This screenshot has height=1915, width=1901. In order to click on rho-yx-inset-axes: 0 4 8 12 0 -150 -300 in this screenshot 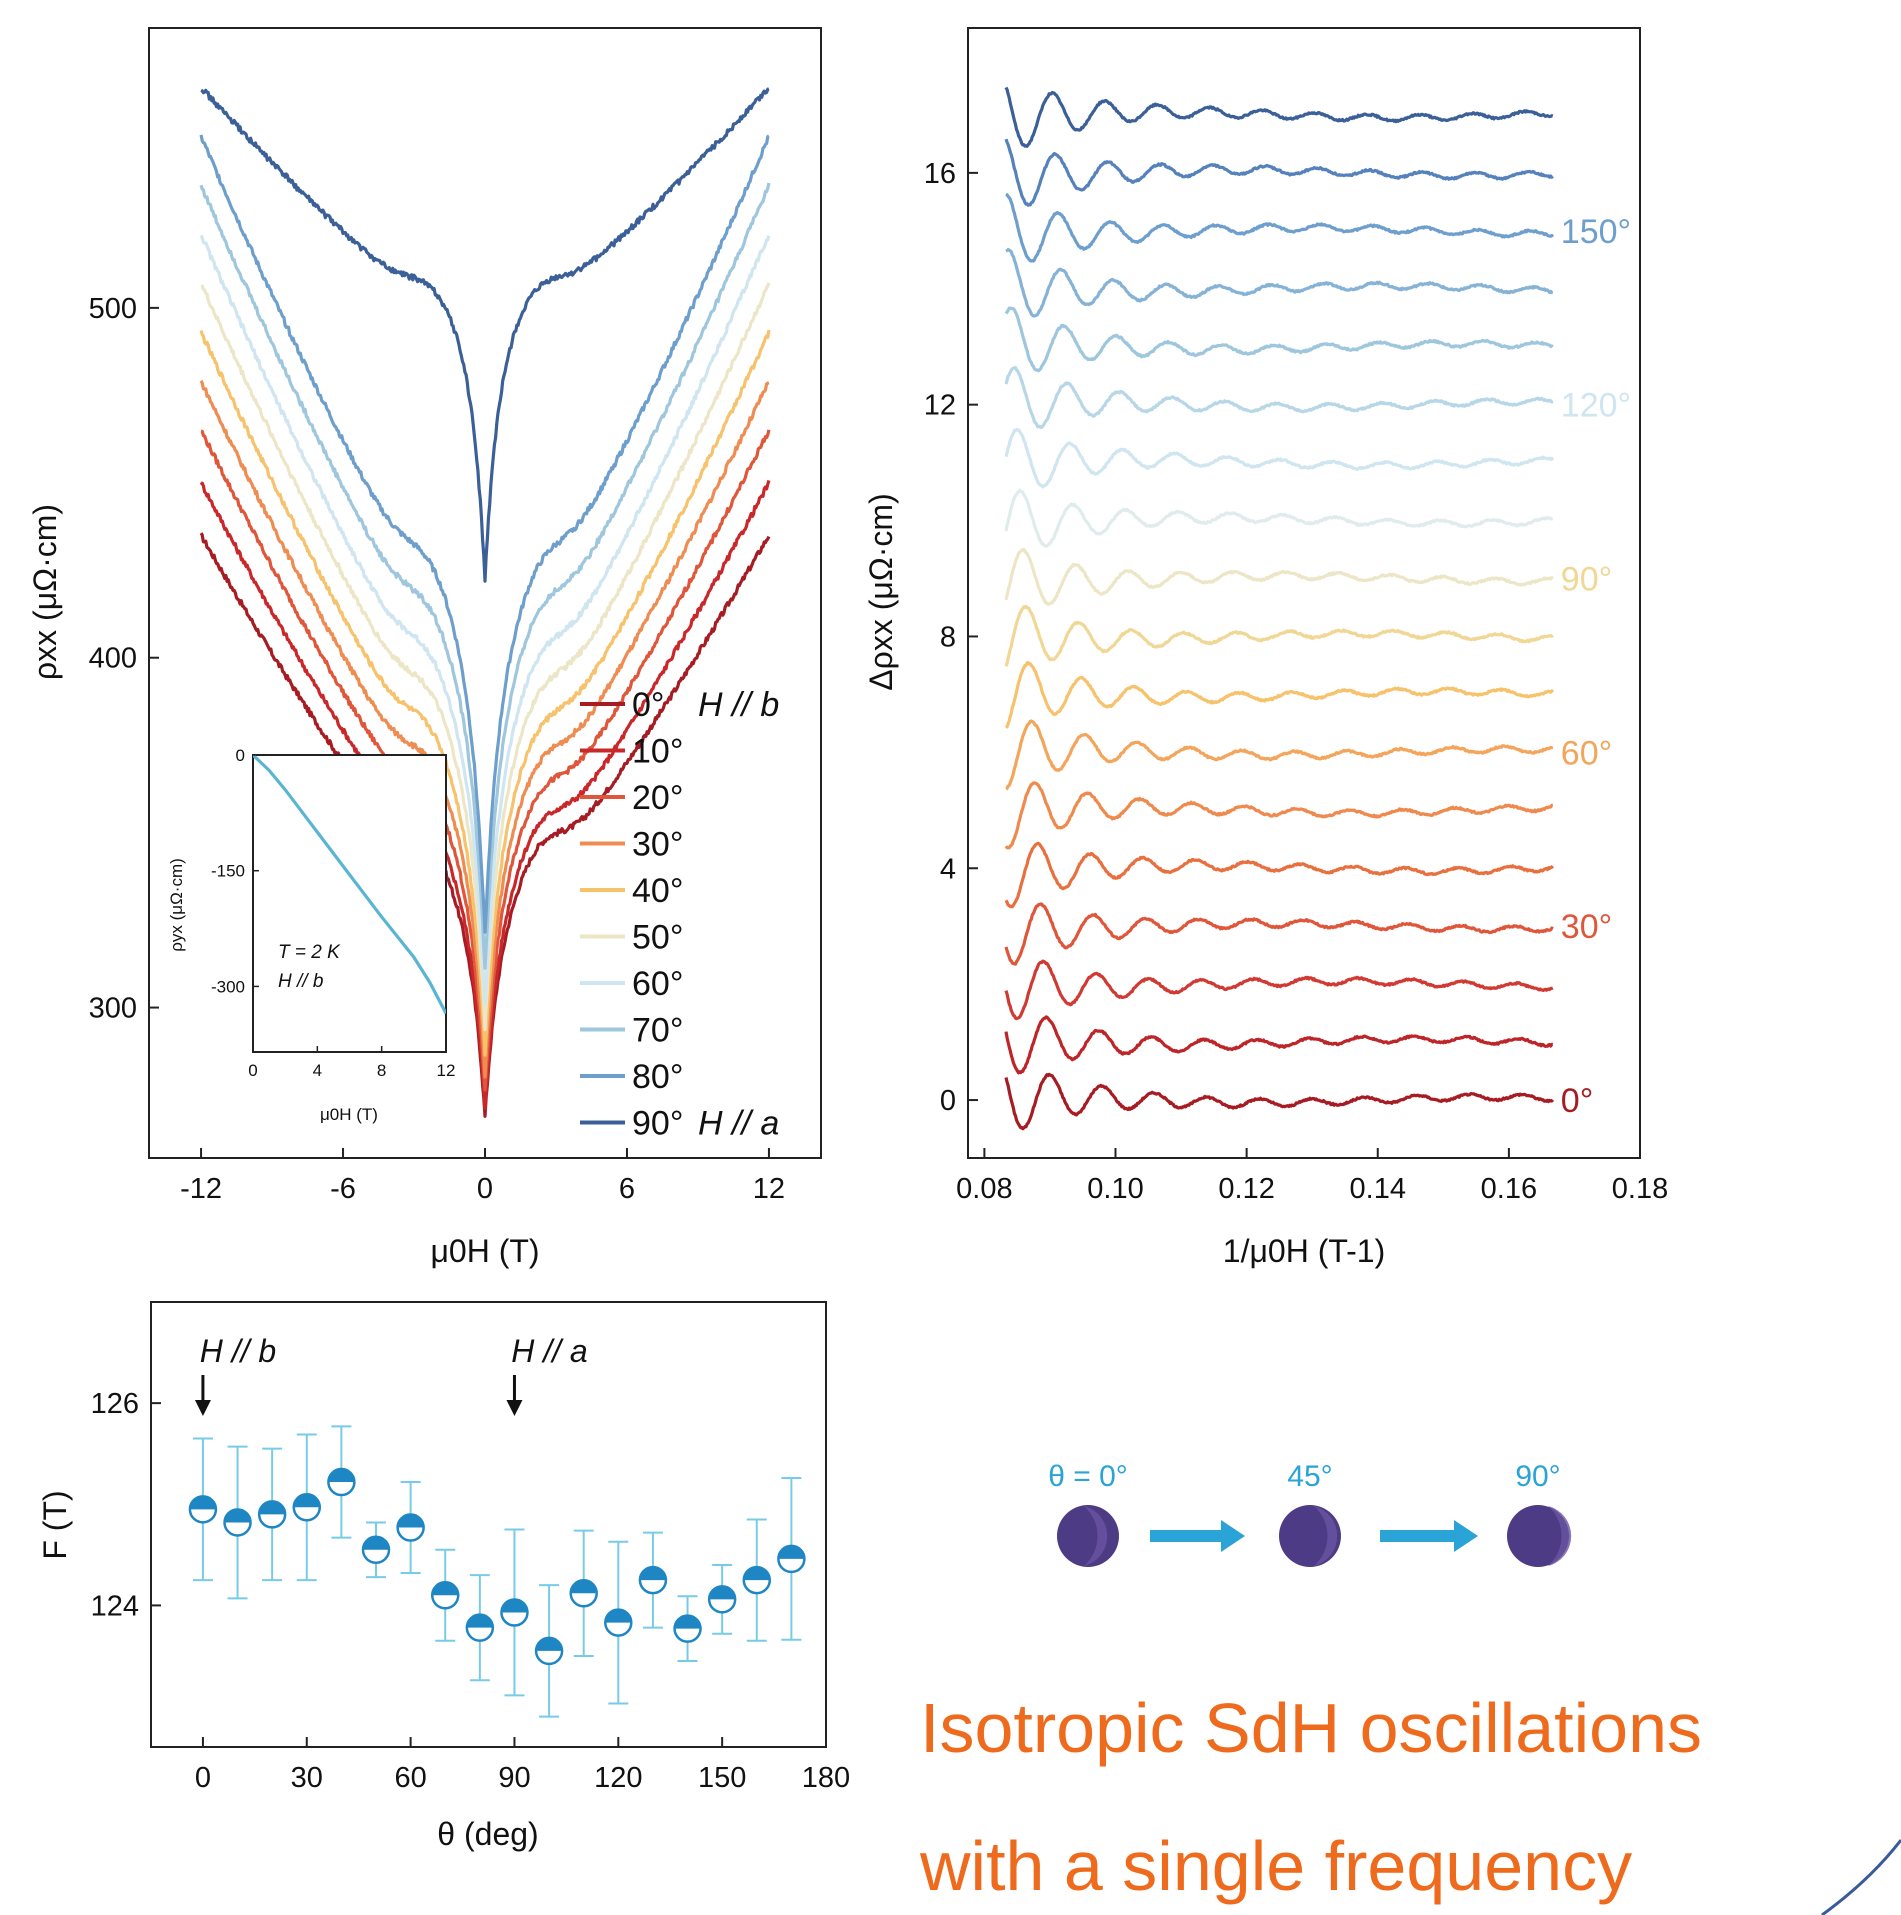, I will do `click(333, 913)`.